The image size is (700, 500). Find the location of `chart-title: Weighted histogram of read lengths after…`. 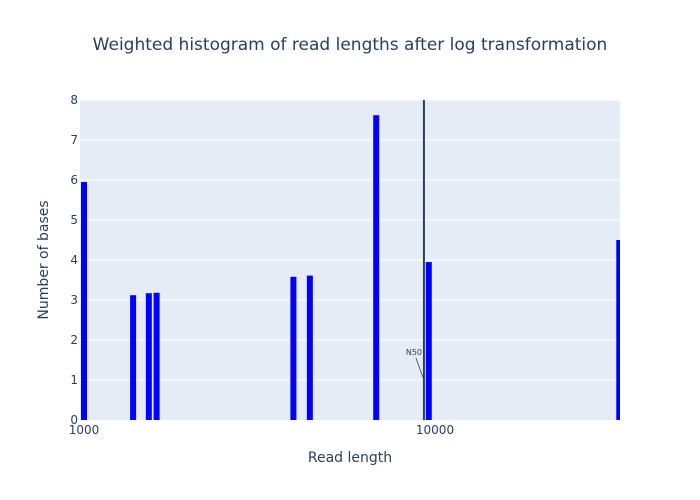

chart-title: Weighted histogram of read lengths after… is located at coordinates (350, 45).